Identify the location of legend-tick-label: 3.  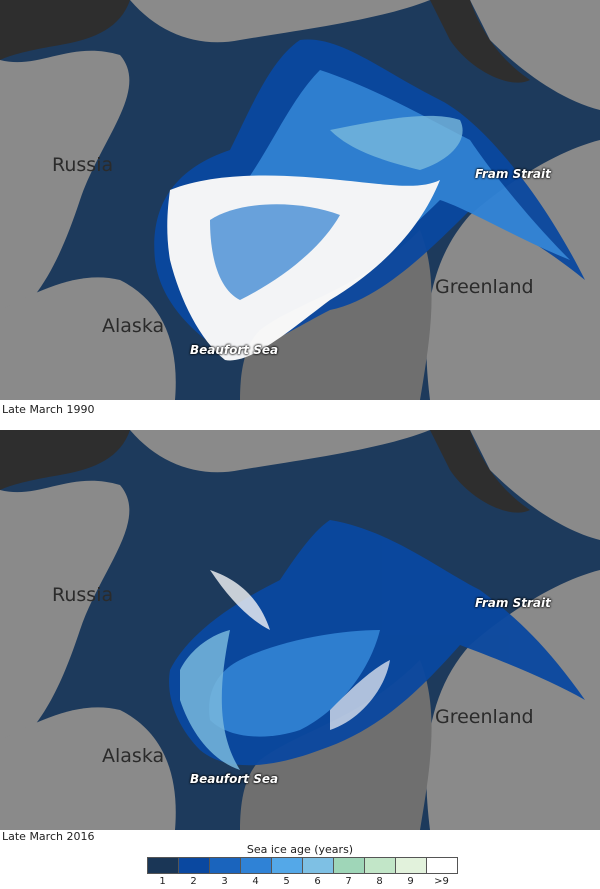
(224, 881).